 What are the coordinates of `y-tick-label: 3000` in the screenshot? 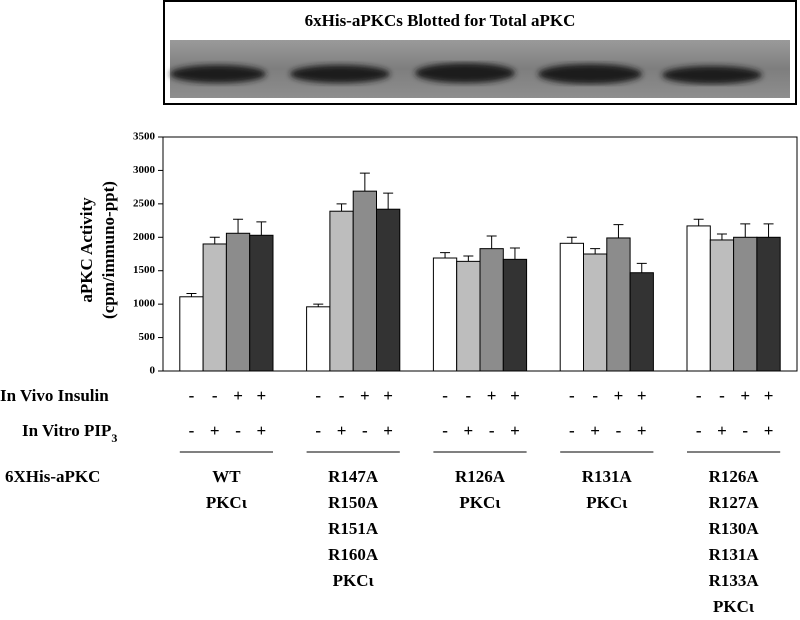 It's located at (144, 170).